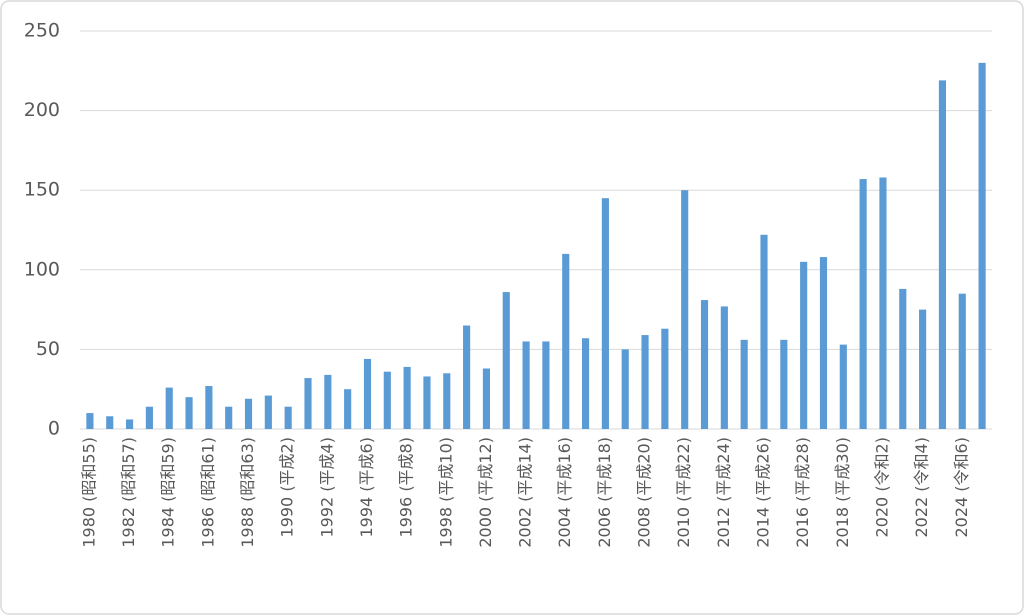 The image size is (1024, 615). Describe the element at coordinates (525, 492) in the screenshot. I see `x-tick-label: 2002 (平成14)` at that location.